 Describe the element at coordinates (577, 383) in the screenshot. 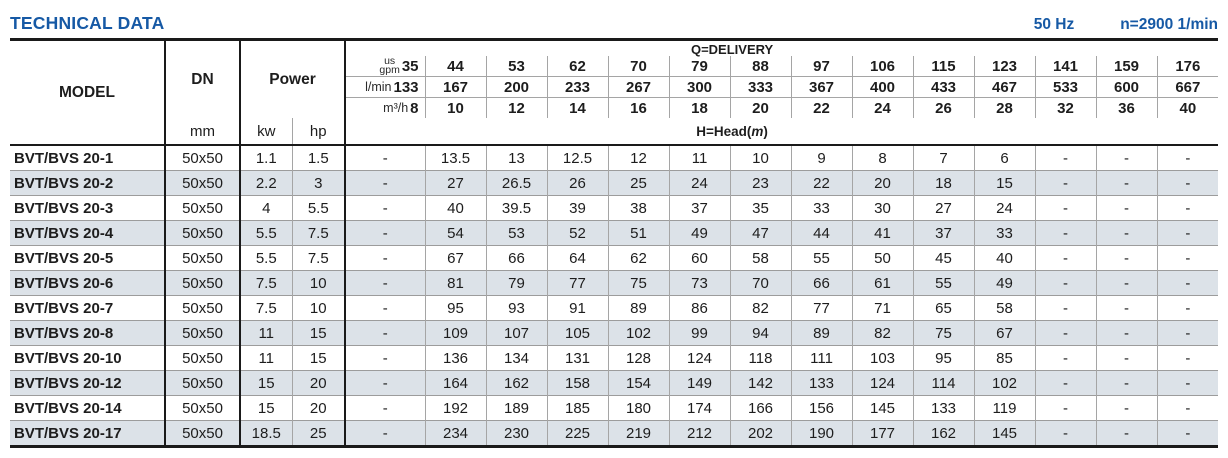

I see `head-value: 158` at that location.